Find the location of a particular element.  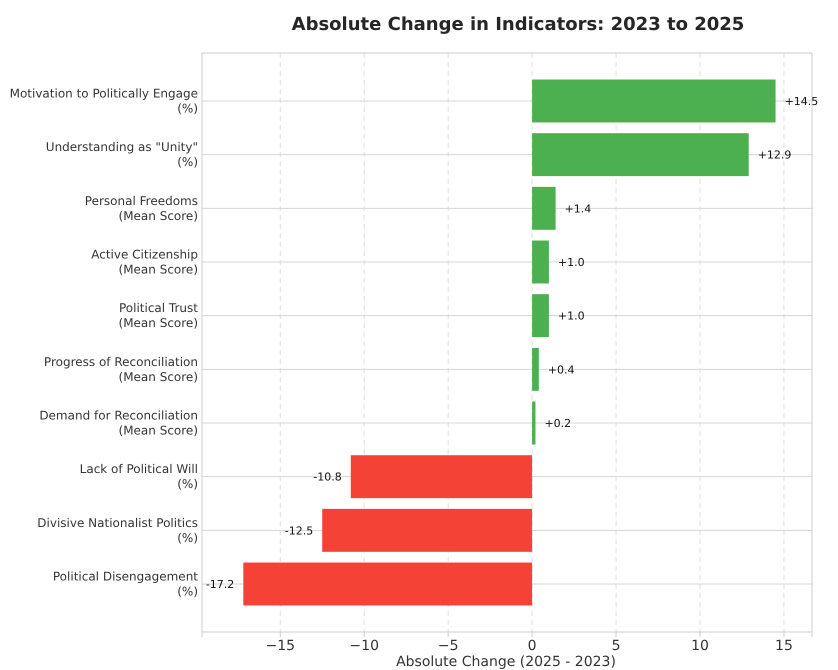

y-tick-label: Lack of Political Will (%) is located at coordinates (139, 477).